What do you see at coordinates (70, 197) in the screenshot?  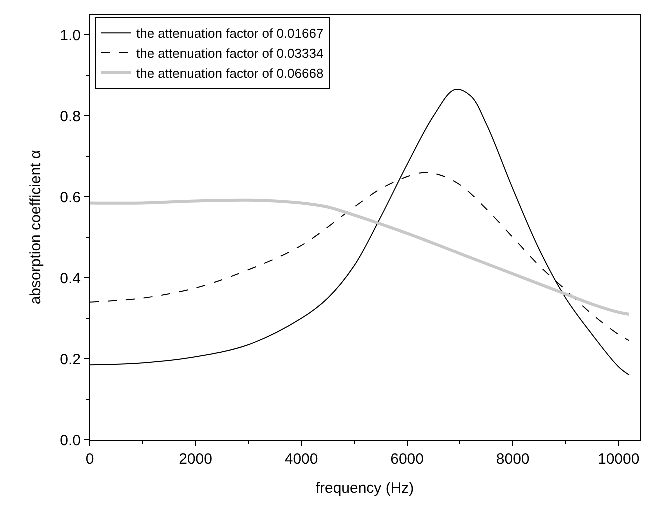 I see `y-tick-label: 0.6` at bounding box center [70, 197].